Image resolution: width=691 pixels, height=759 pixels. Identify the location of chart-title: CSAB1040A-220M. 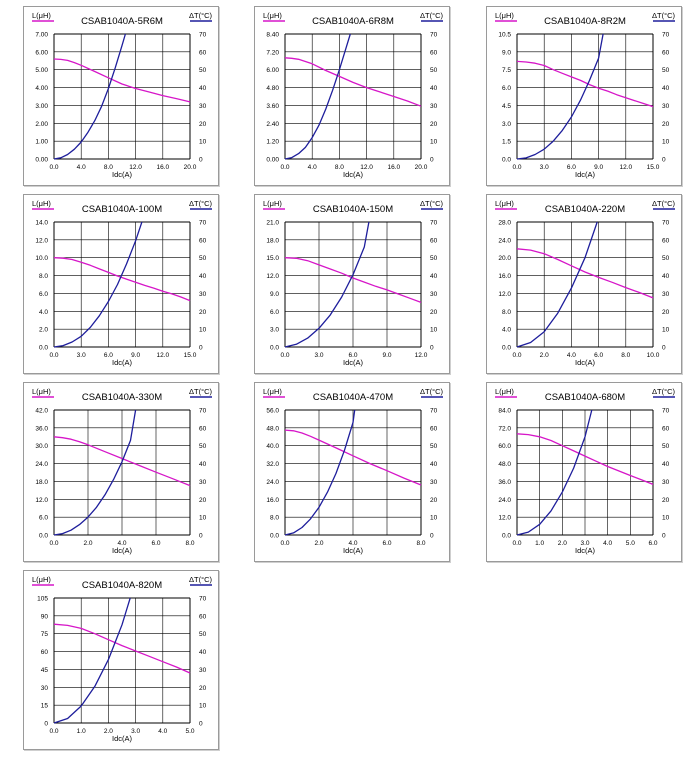
(585, 209).